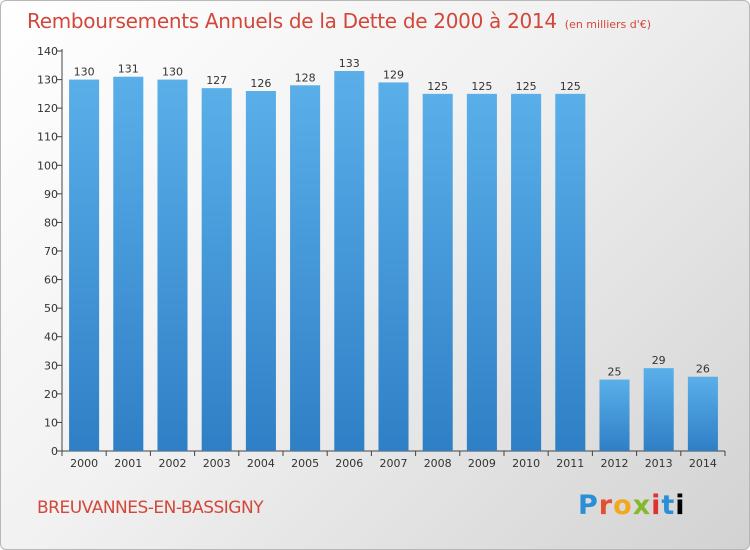 The image size is (750, 550). I want to click on y-tick-label: 30, so click(51, 365).